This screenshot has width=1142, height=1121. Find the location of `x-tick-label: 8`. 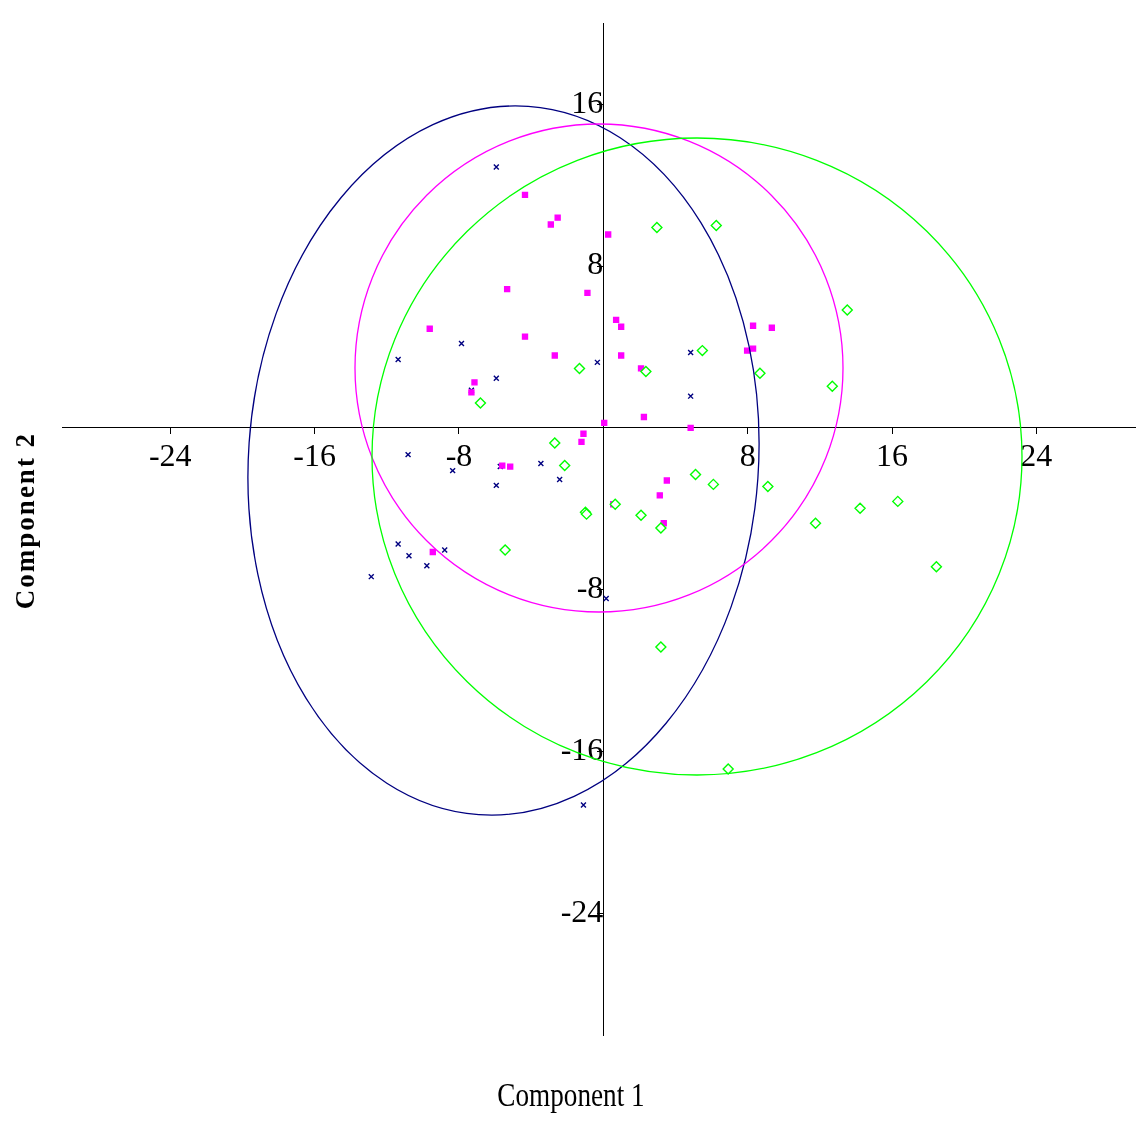

x-tick-label: 8 is located at coordinates (747, 454).